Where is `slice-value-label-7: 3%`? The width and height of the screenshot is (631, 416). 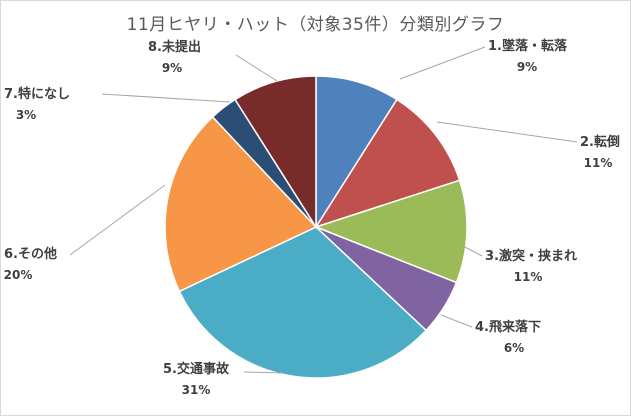 slice-value-label-7: 3% is located at coordinates (26, 115).